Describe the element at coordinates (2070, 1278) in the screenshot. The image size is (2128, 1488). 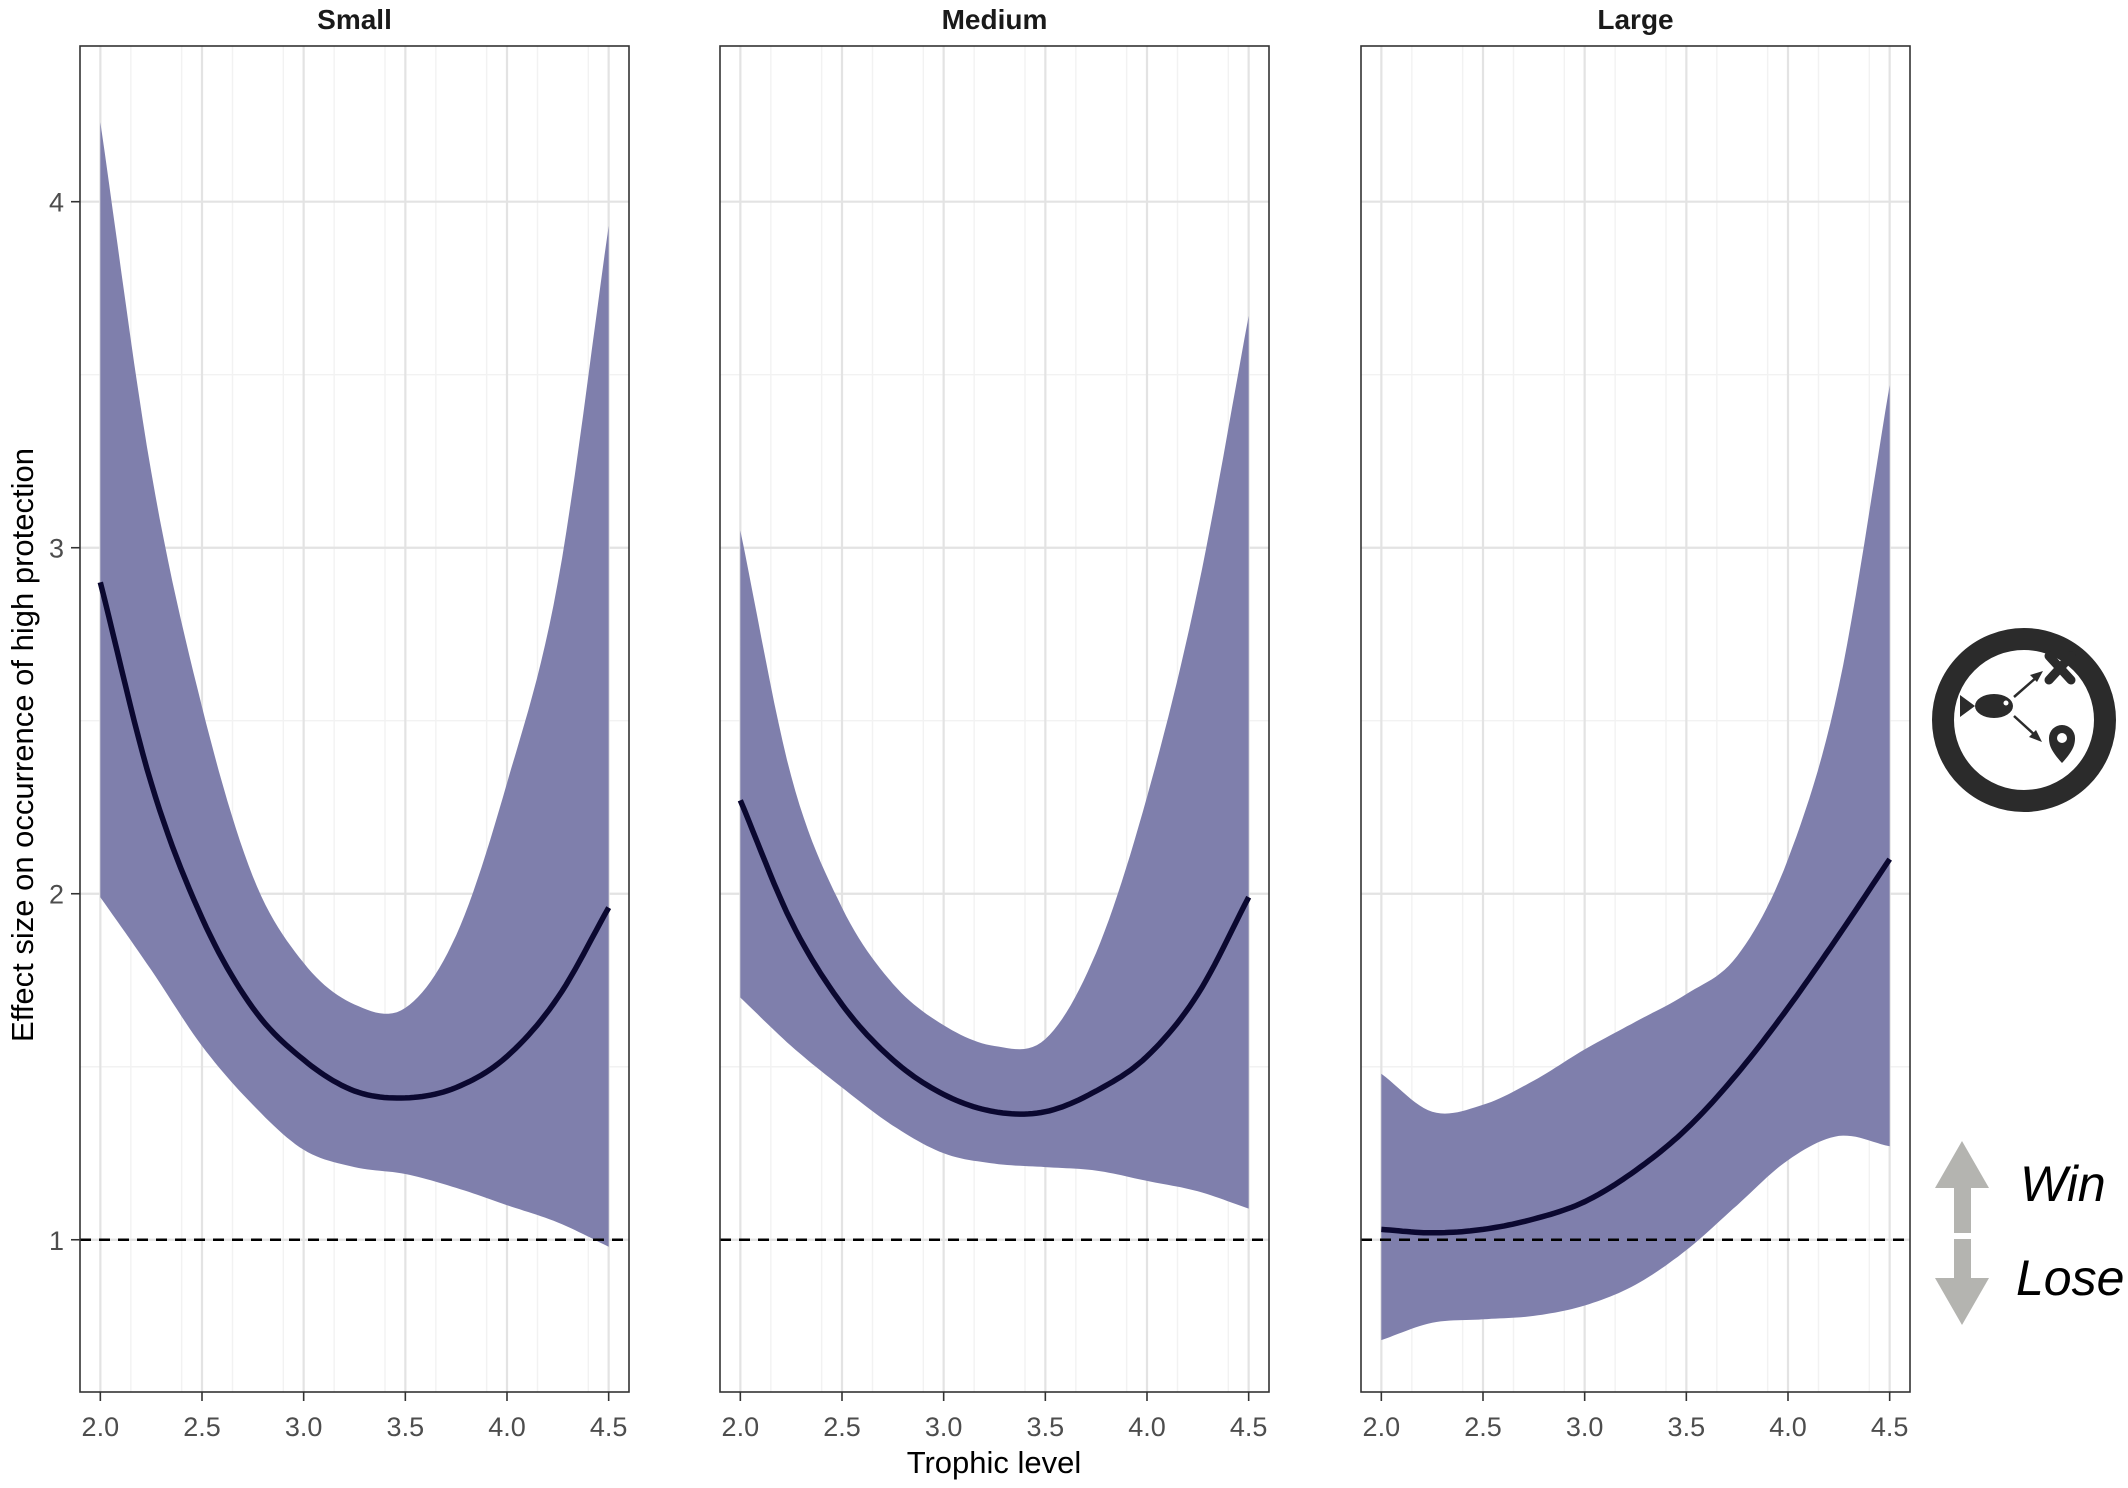
I see `lose-label: Lose` at that location.